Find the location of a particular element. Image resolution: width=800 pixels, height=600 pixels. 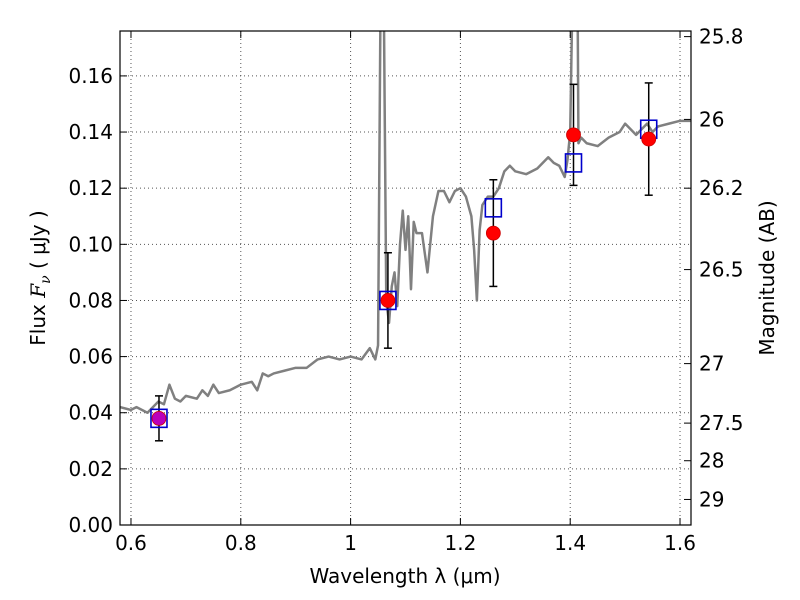

y-tick-label: 0.14 is located at coordinates (90, 132).